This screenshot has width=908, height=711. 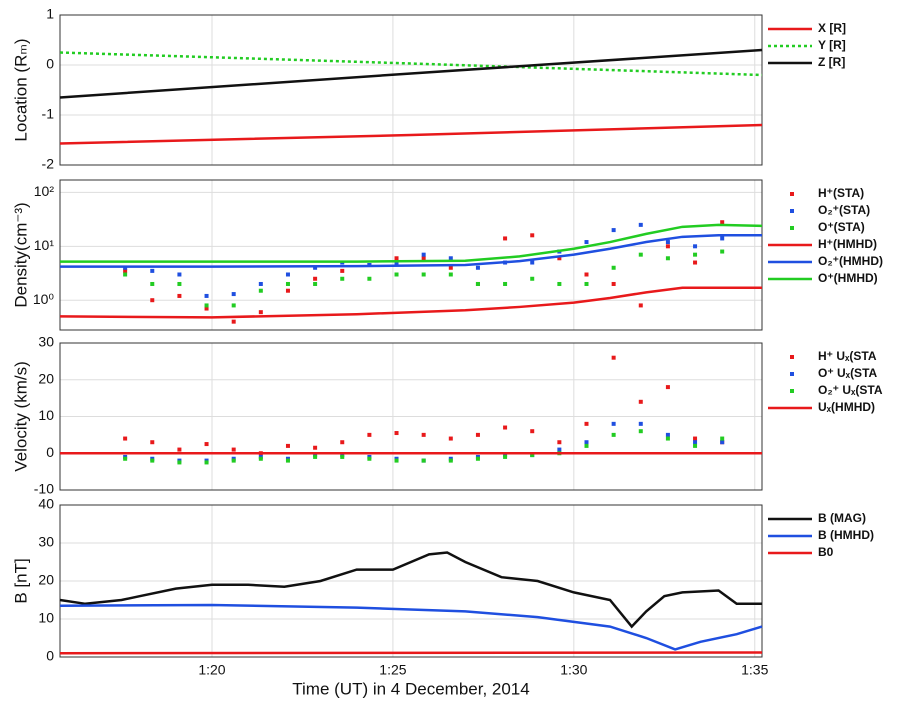 I want to click on x-tick-label: 1:20, so click(x=211, y=670).